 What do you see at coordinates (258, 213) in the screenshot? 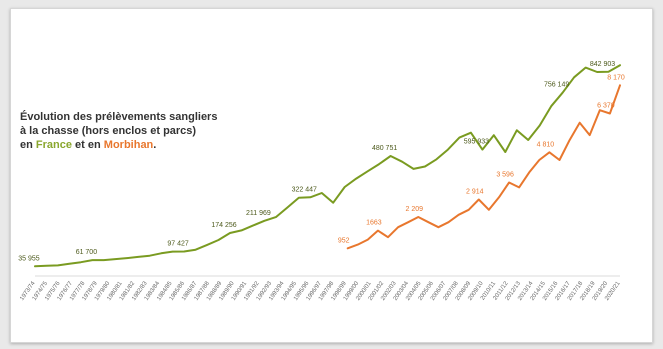
I see `data-label: 211 969` at bounding box center [258, 213].